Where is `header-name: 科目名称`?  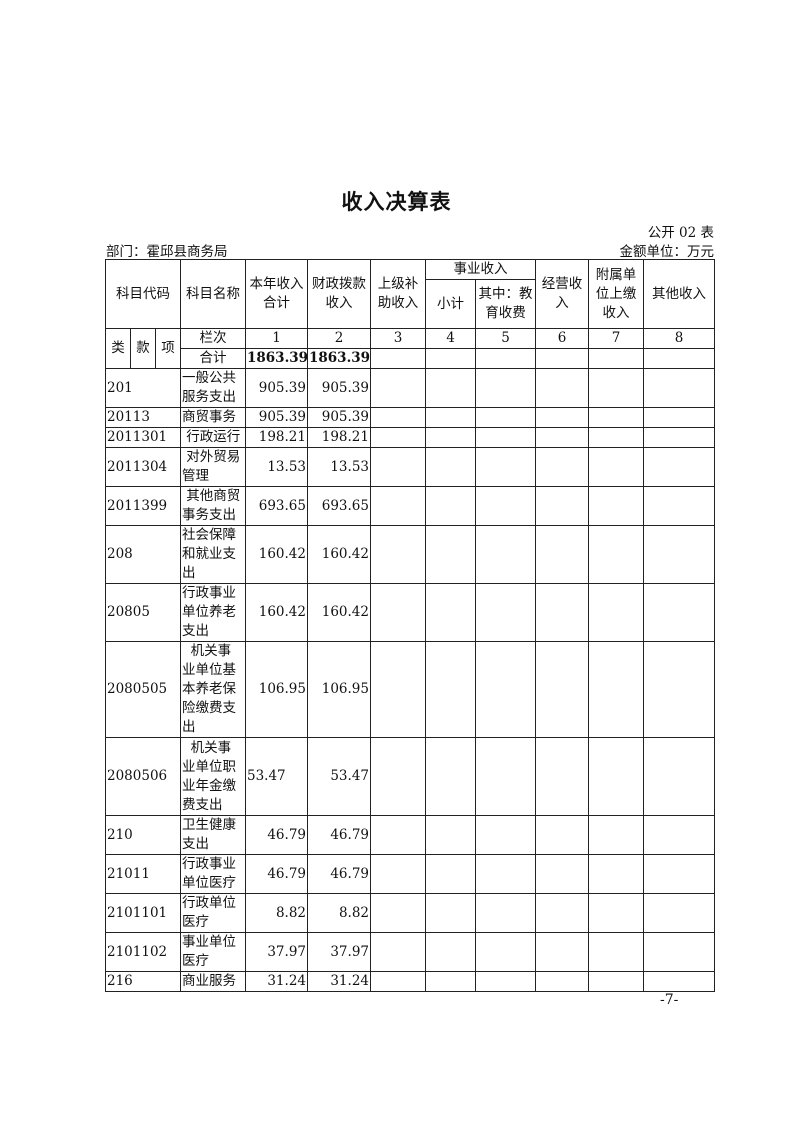 header-name: 科目名称 is located at coordinates (213, 294).